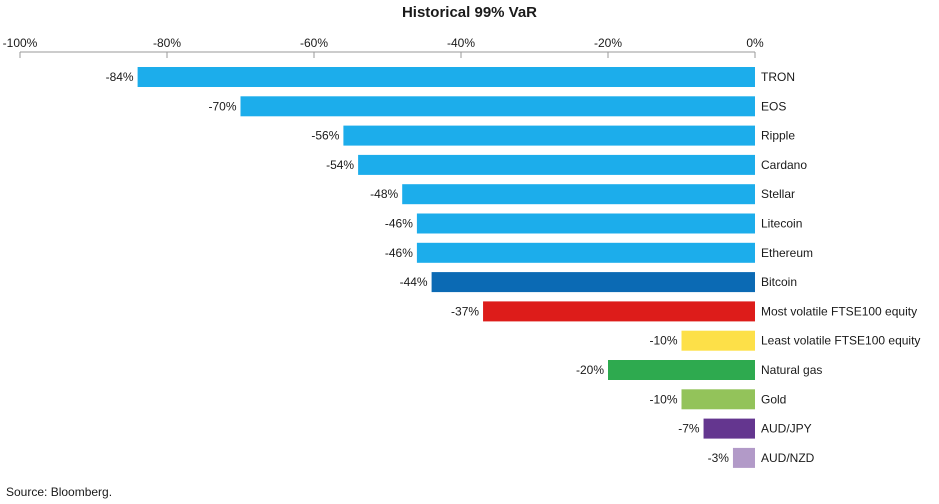  What do you see at coordinates (414, 282) in the screenshot?
I see `value-label: -44%` at bounding box center [414, 282].